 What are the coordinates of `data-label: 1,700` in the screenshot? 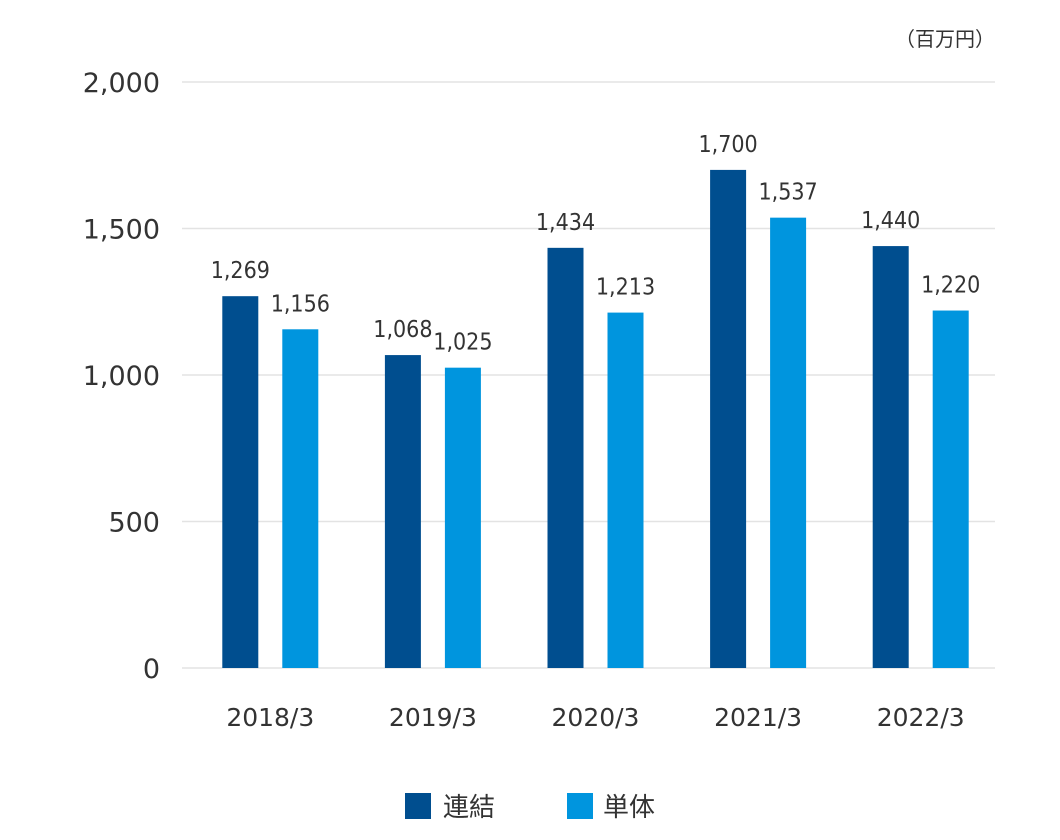 It's located at (727, 145).